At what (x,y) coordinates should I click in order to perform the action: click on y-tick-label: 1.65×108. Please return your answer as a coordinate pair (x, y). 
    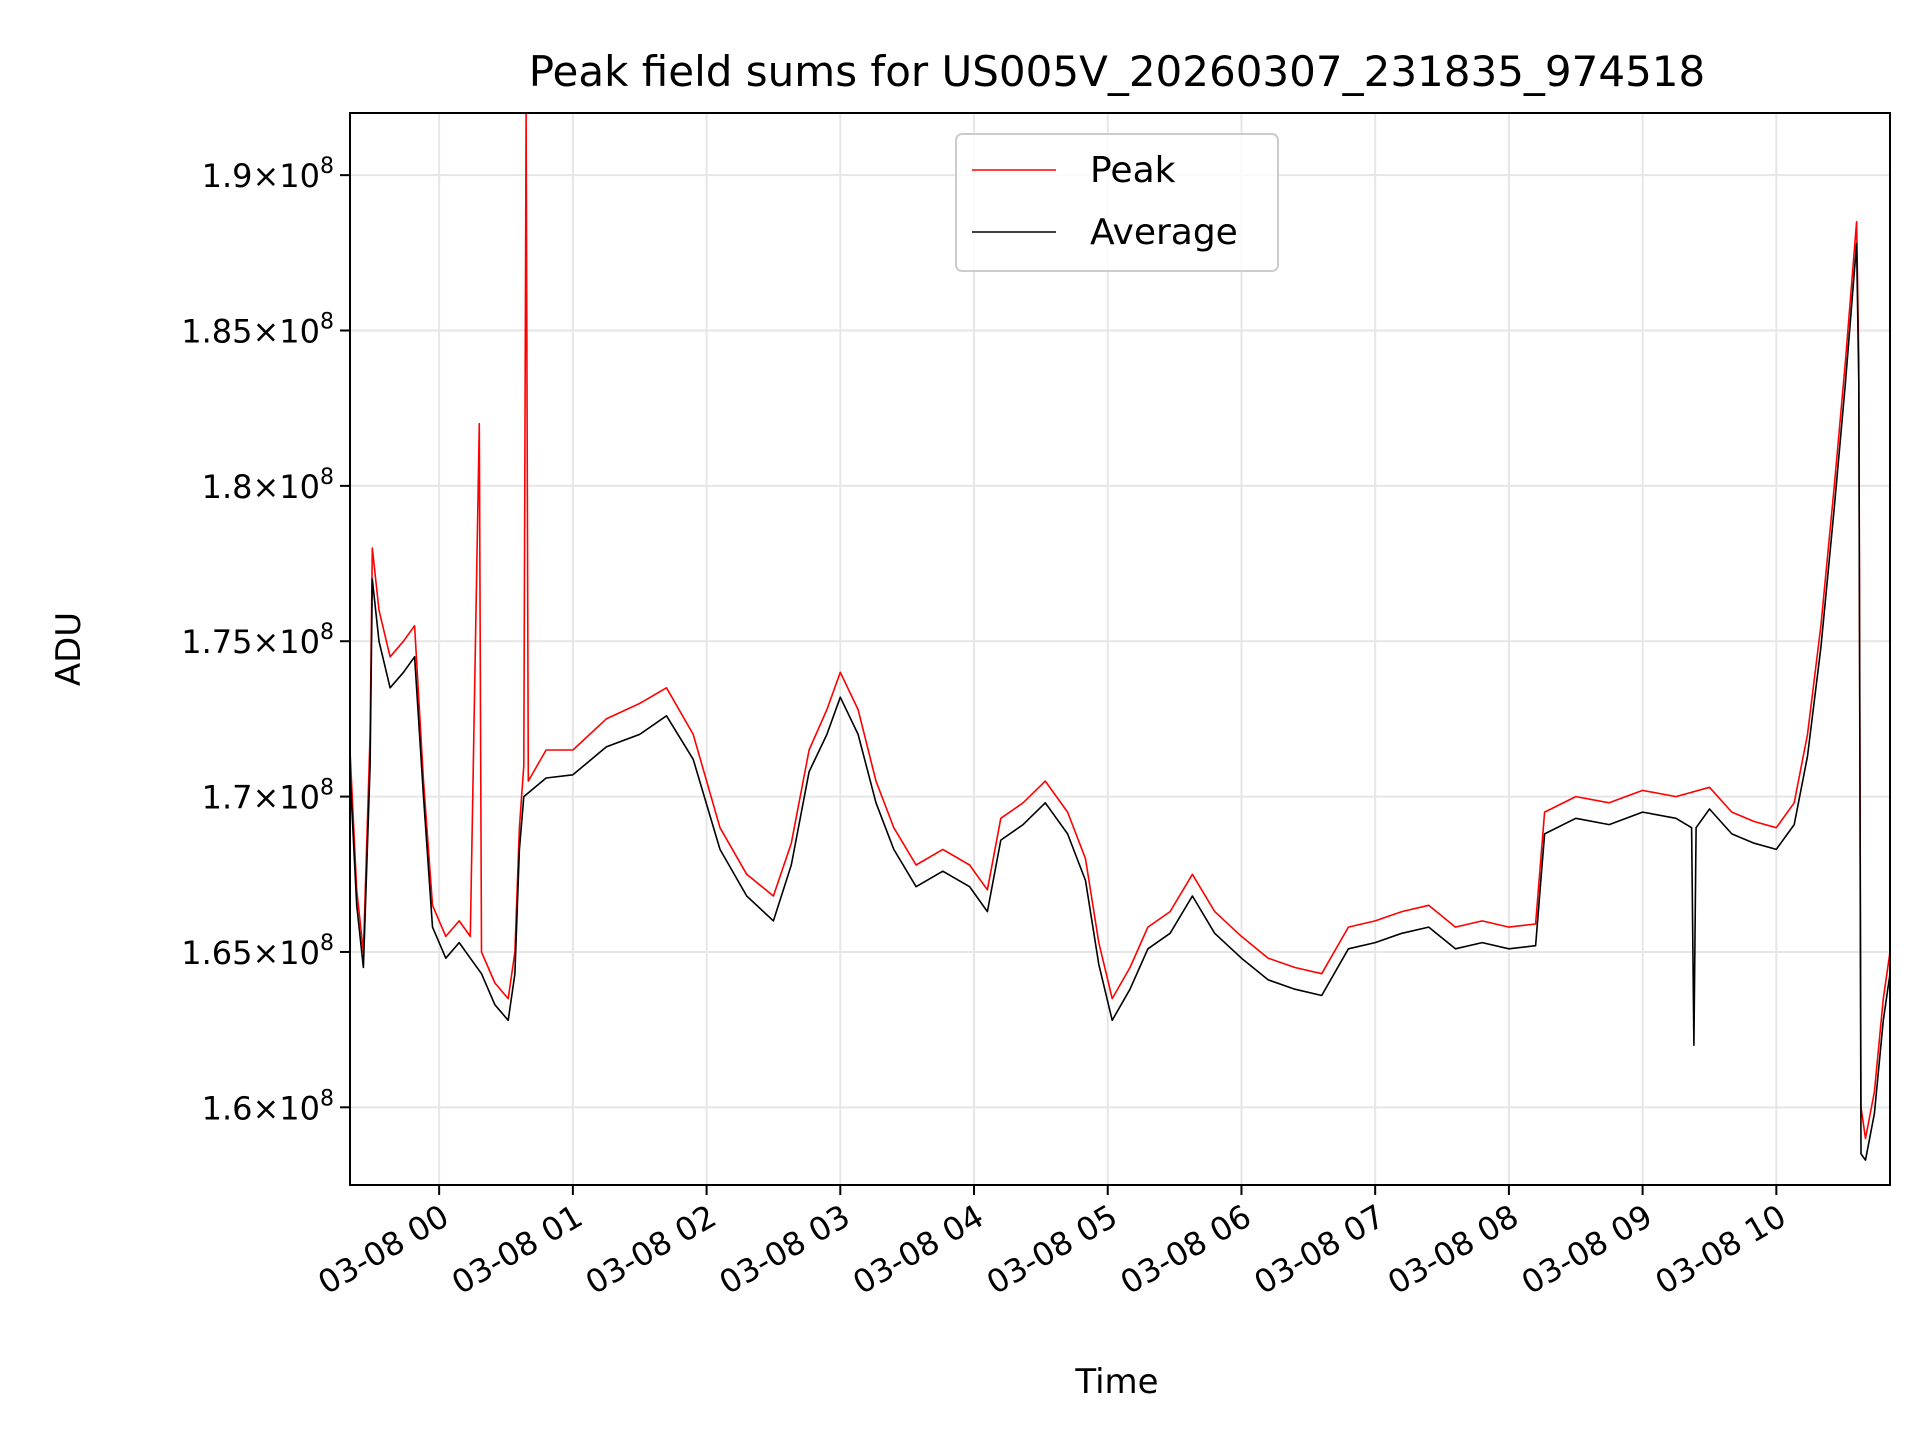
    Looking at the image, I should click on (257, 951).